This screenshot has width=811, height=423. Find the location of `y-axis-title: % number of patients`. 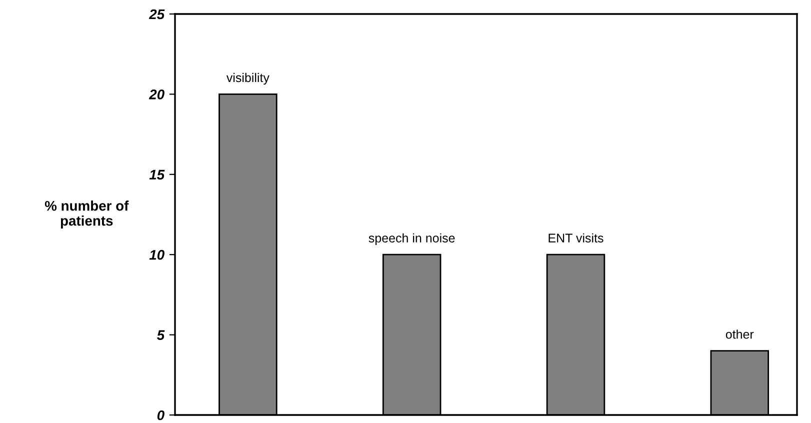

y-axis-title: % number of patients is located at coordinates (86, 214).